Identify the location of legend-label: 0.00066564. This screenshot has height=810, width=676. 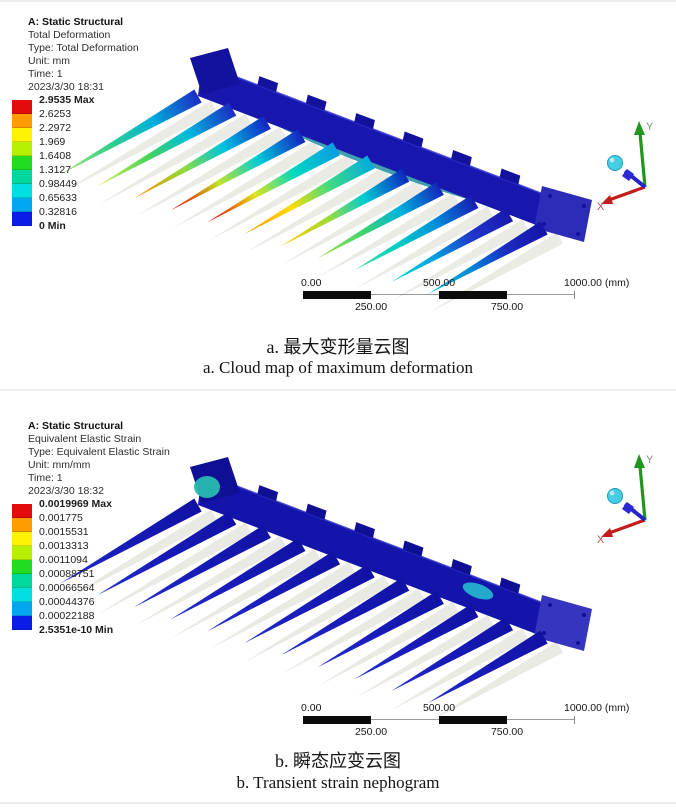
(67, 588).